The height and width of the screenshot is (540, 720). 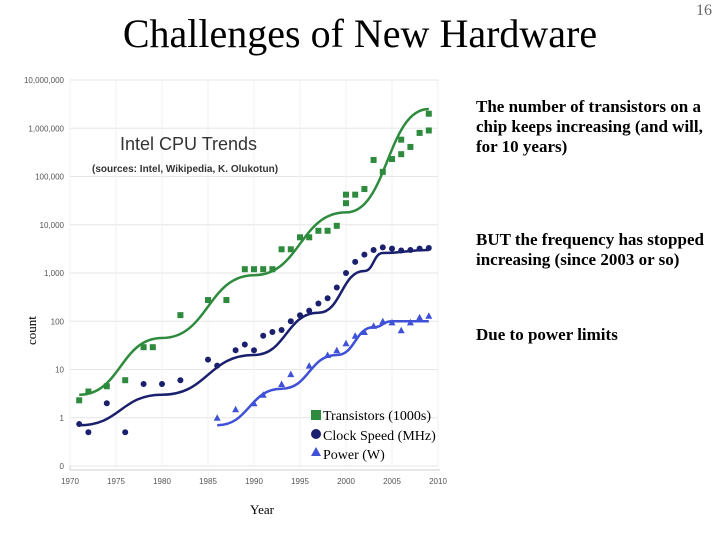 What do you see at coordinates (300, 481) in the screenshot?
I see `x-tick-label: 1995` at bounding box center [300, 481].